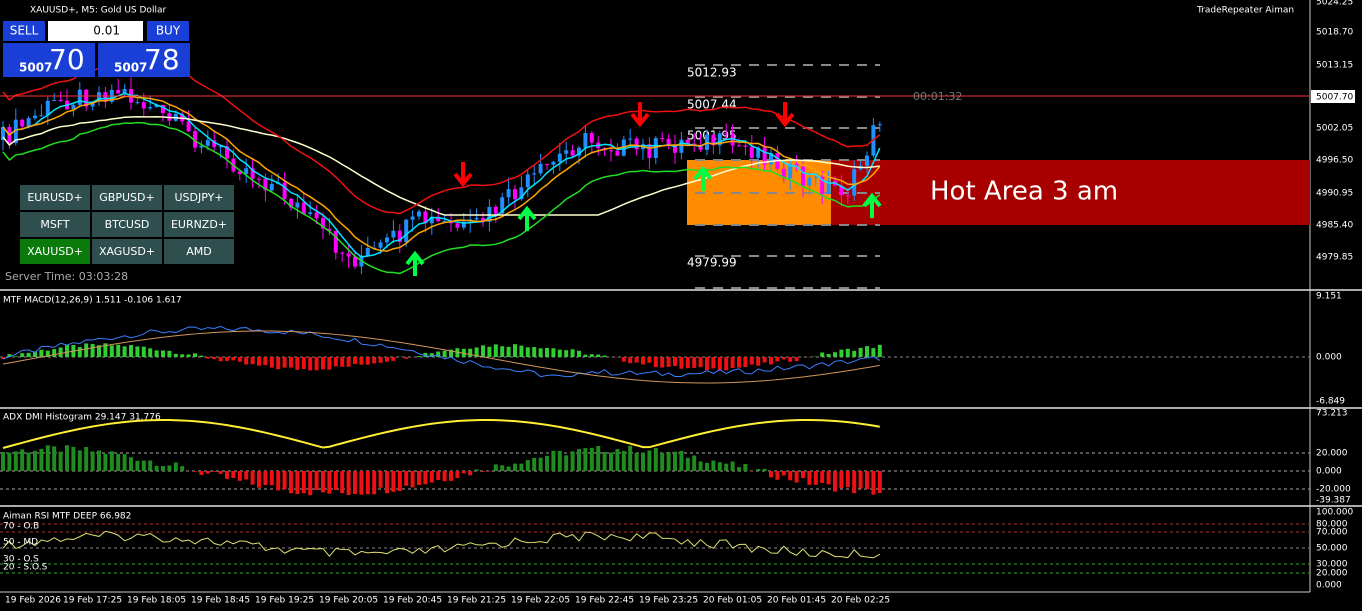  Describe the element at coordinates (67, 59) in the screenshot. I see `bid-price-small: 70` at that location.